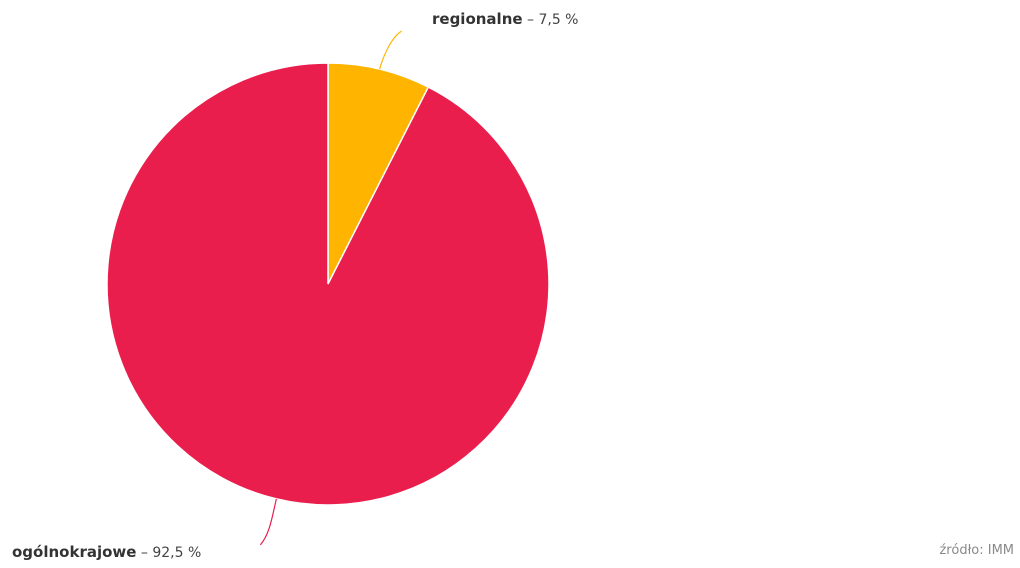  What do you see at coordinates (378, 173) in the screenshot?
I see `pie-slice-regionalne` at bounding box center [378, 173].